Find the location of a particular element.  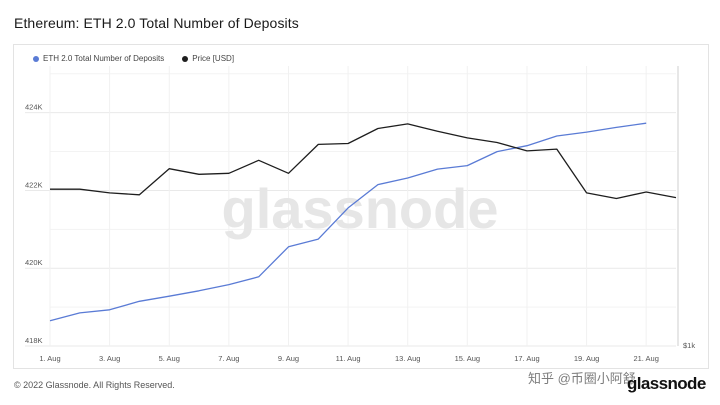

legend-dot-price is located at coordinates (185, 58).